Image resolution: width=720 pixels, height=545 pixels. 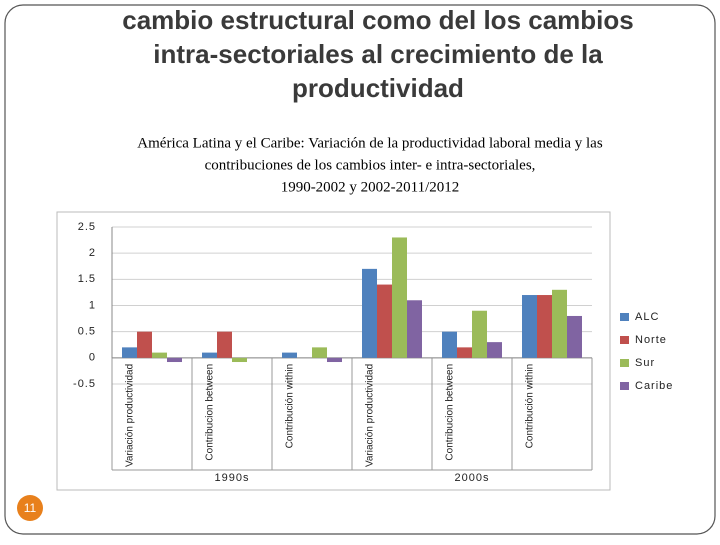 I want to click on y-tick-label: 2, so click(x=92, y=253).